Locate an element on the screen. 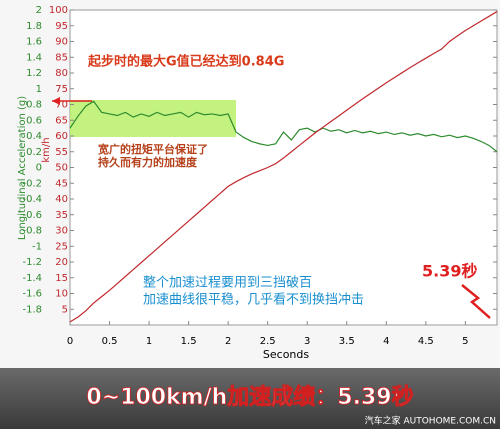 The height and width of the screenshot is (429, 500). highlight-box is located at coordinates (153, 118).